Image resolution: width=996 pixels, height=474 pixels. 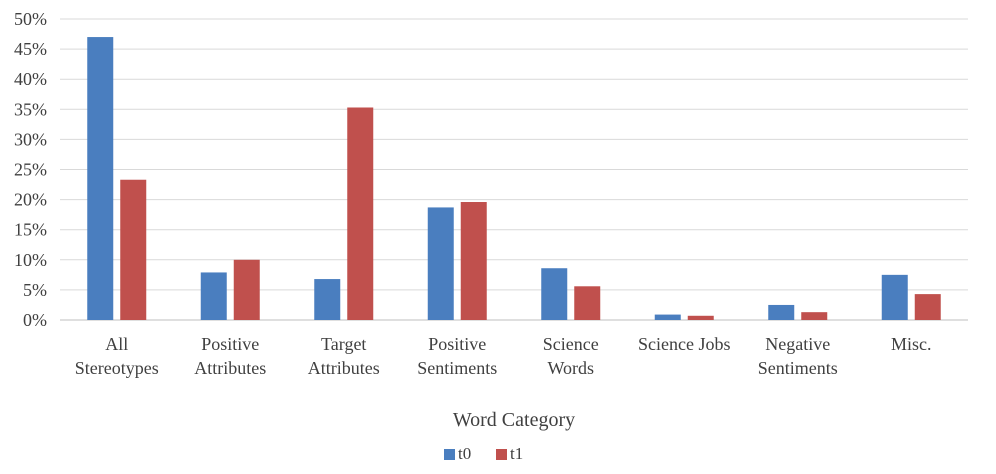 I want to click on x-axis-label: Word Category, so click(x=514, y=420).